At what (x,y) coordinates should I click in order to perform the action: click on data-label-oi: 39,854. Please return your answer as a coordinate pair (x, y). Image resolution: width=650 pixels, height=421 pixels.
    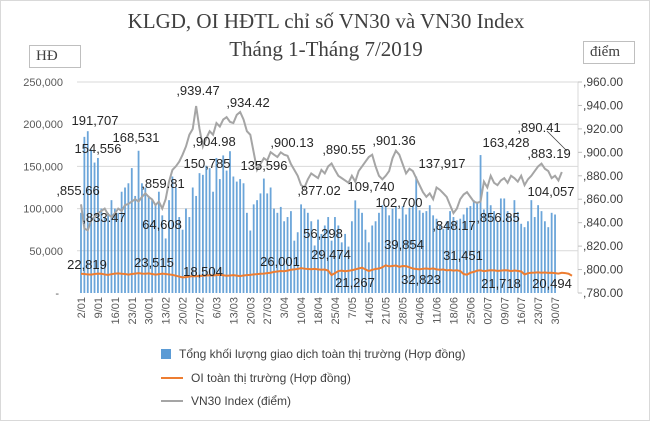
    Looking at the image, I should click on (404, 244).